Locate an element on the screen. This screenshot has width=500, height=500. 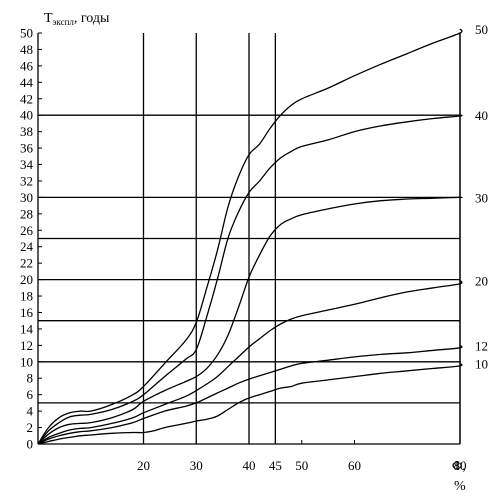
x-axis-unit: % is located at coordinates (460, 486).